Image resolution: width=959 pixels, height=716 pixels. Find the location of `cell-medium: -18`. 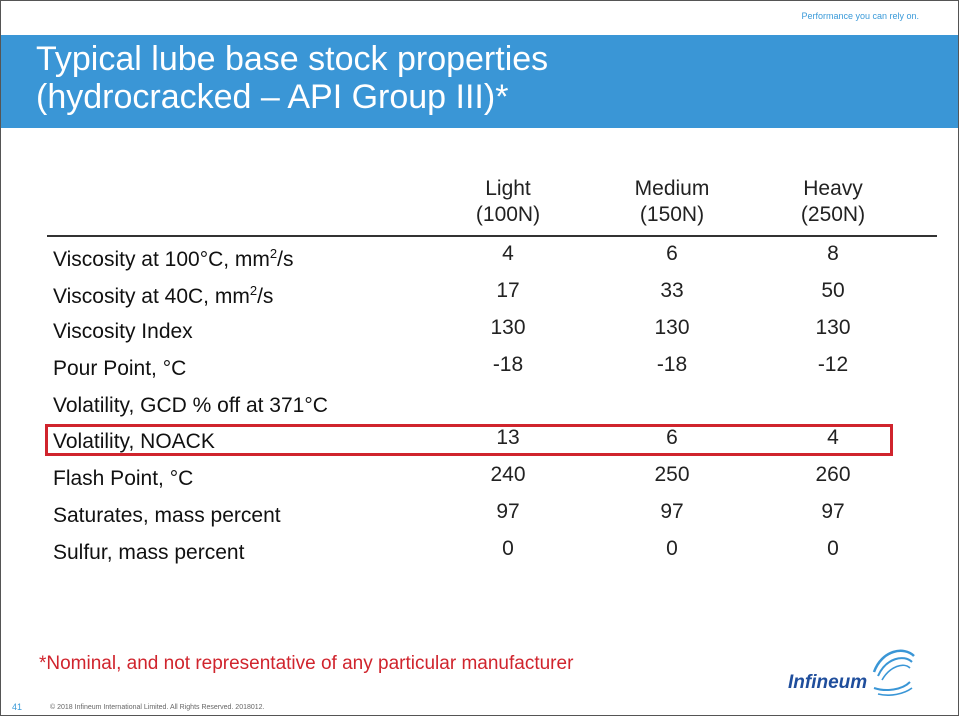

cell-medium: -18 is located at coordinates (672, 364).